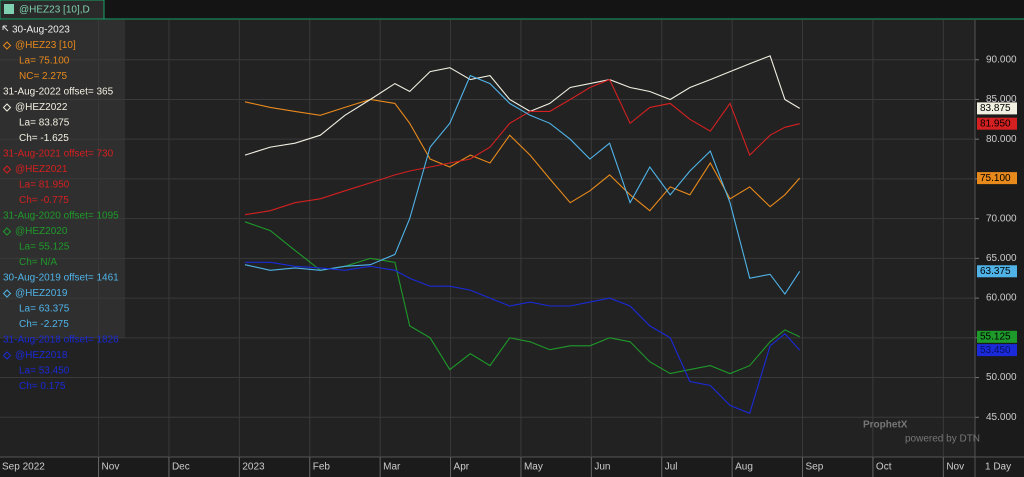 The height and width of the screenshot is (477, 1024). I want to click on x-tick-label: Jun, so click(602, 467).